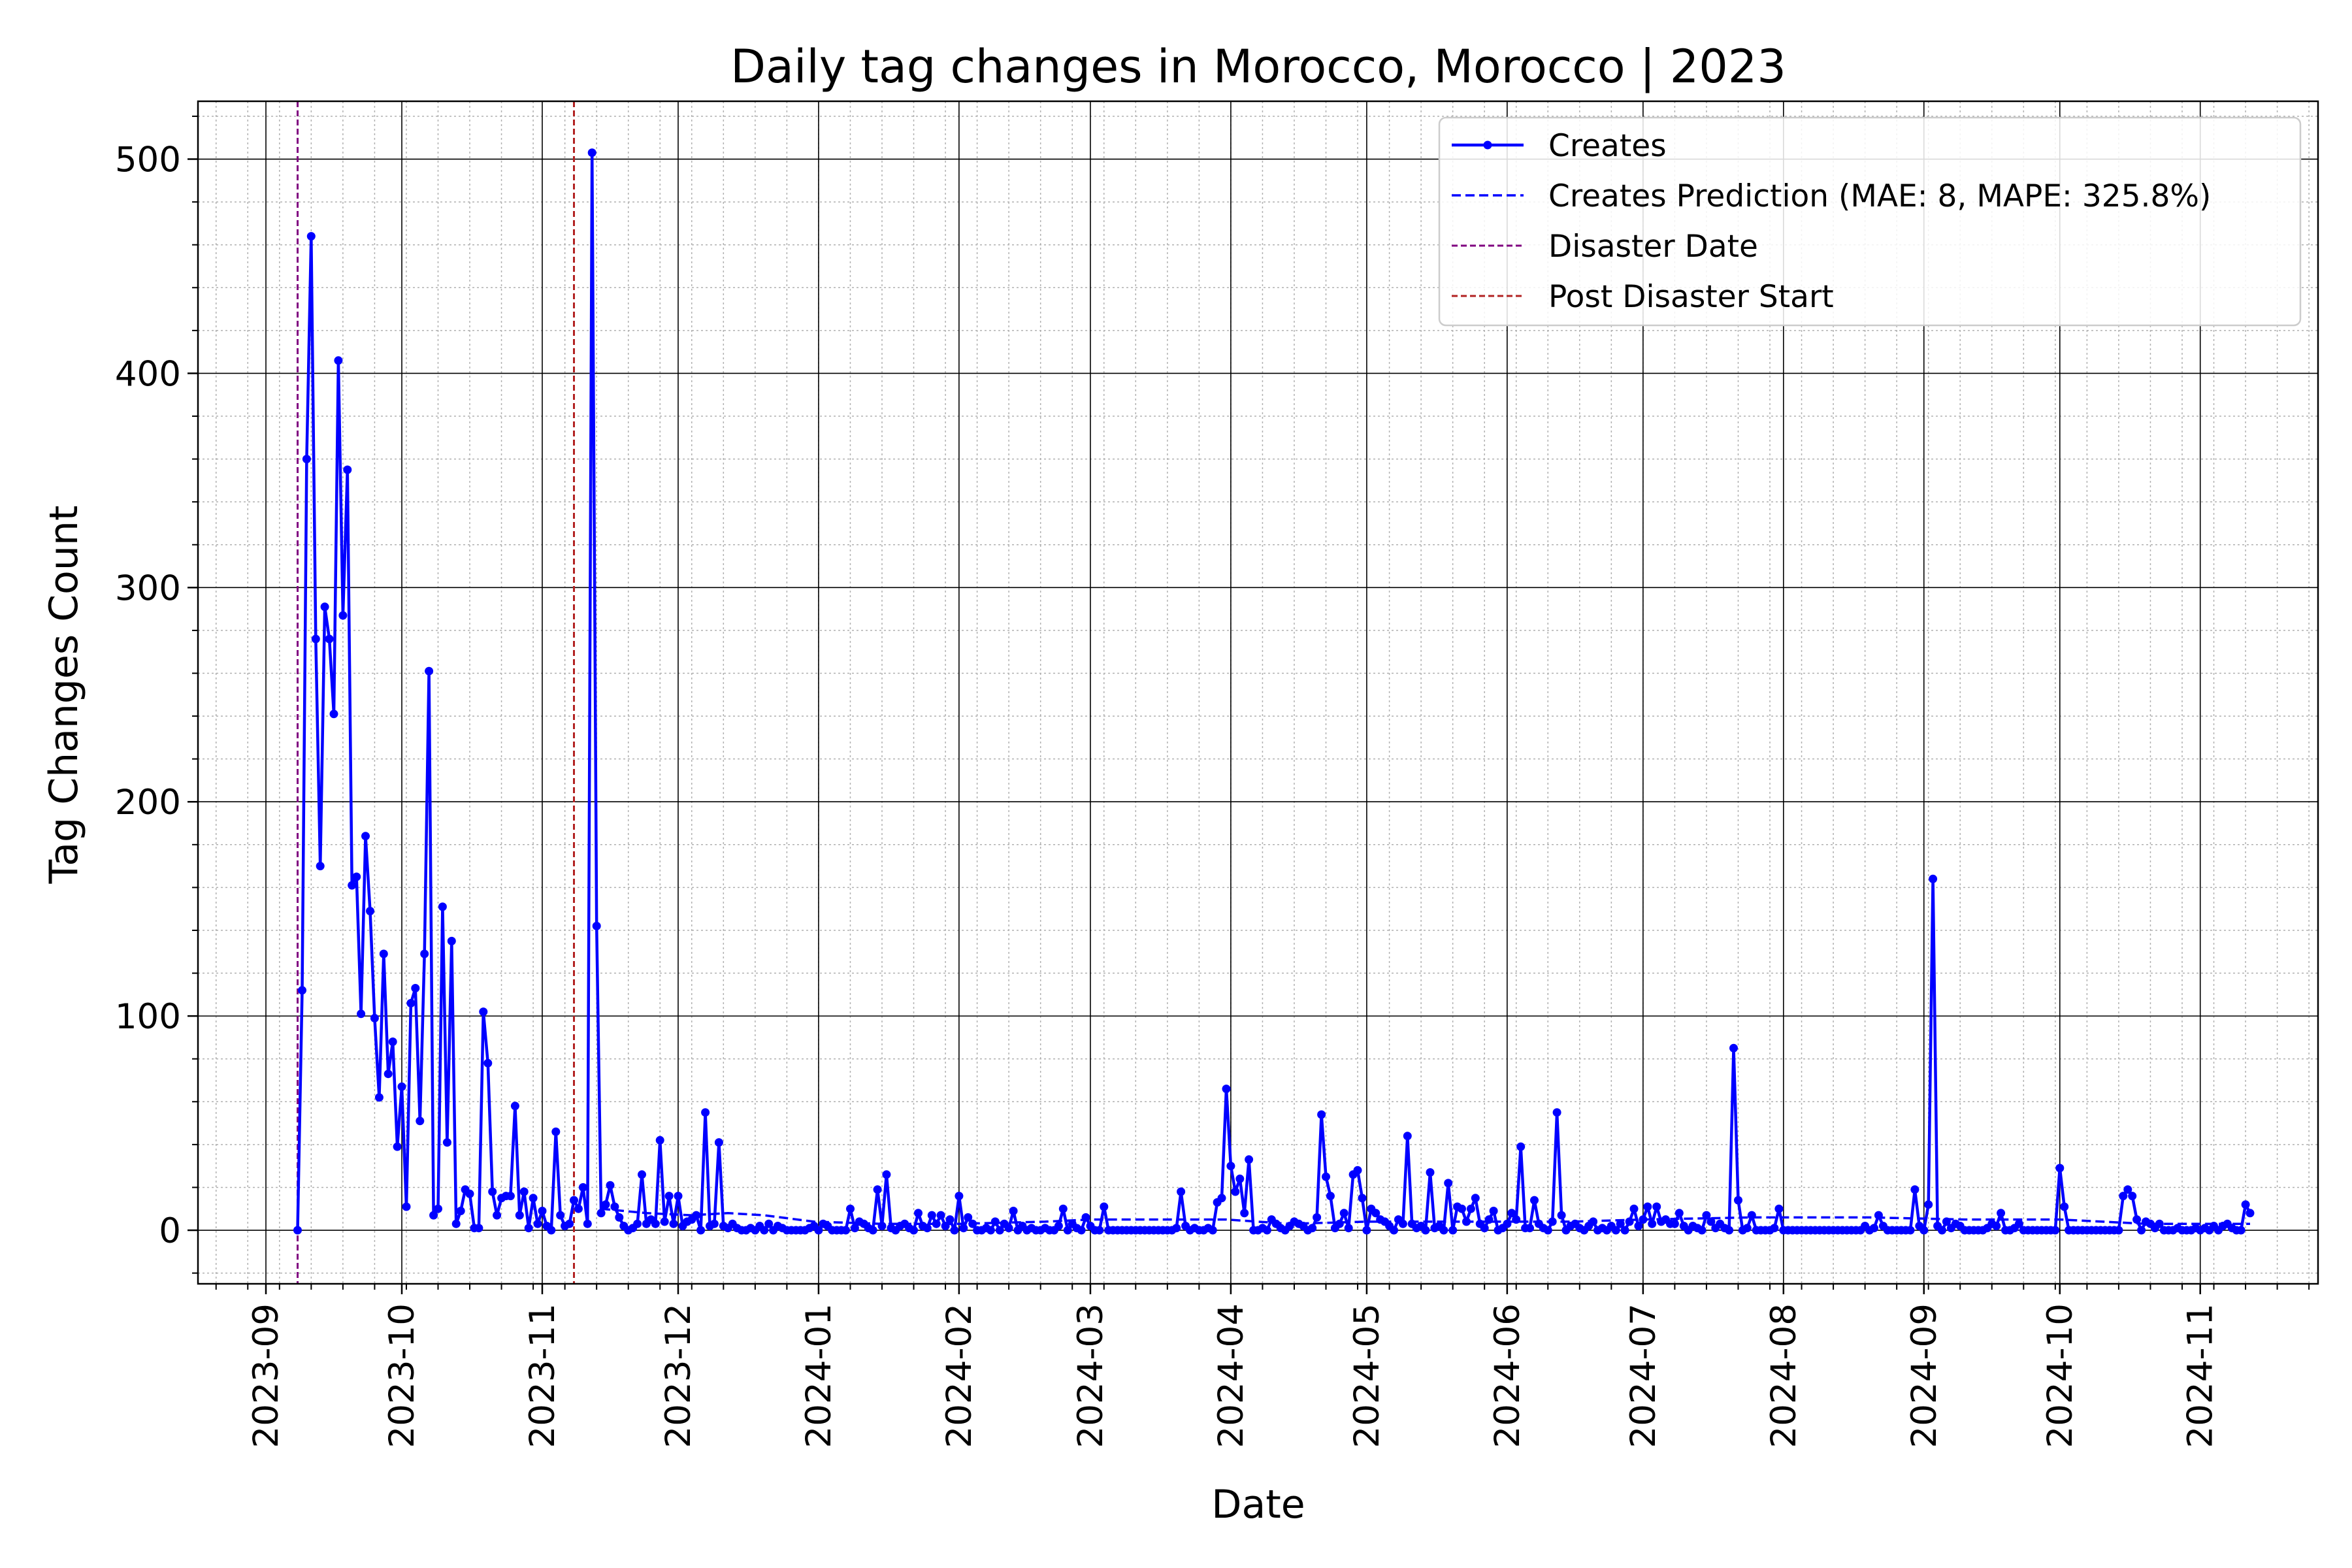 This screenshot has height=1568, width=2352. Describe the element at coordinates (148, 695) in the screenshot. I see `y-tick-labels: 0 100 200 300 400 500` at that location.